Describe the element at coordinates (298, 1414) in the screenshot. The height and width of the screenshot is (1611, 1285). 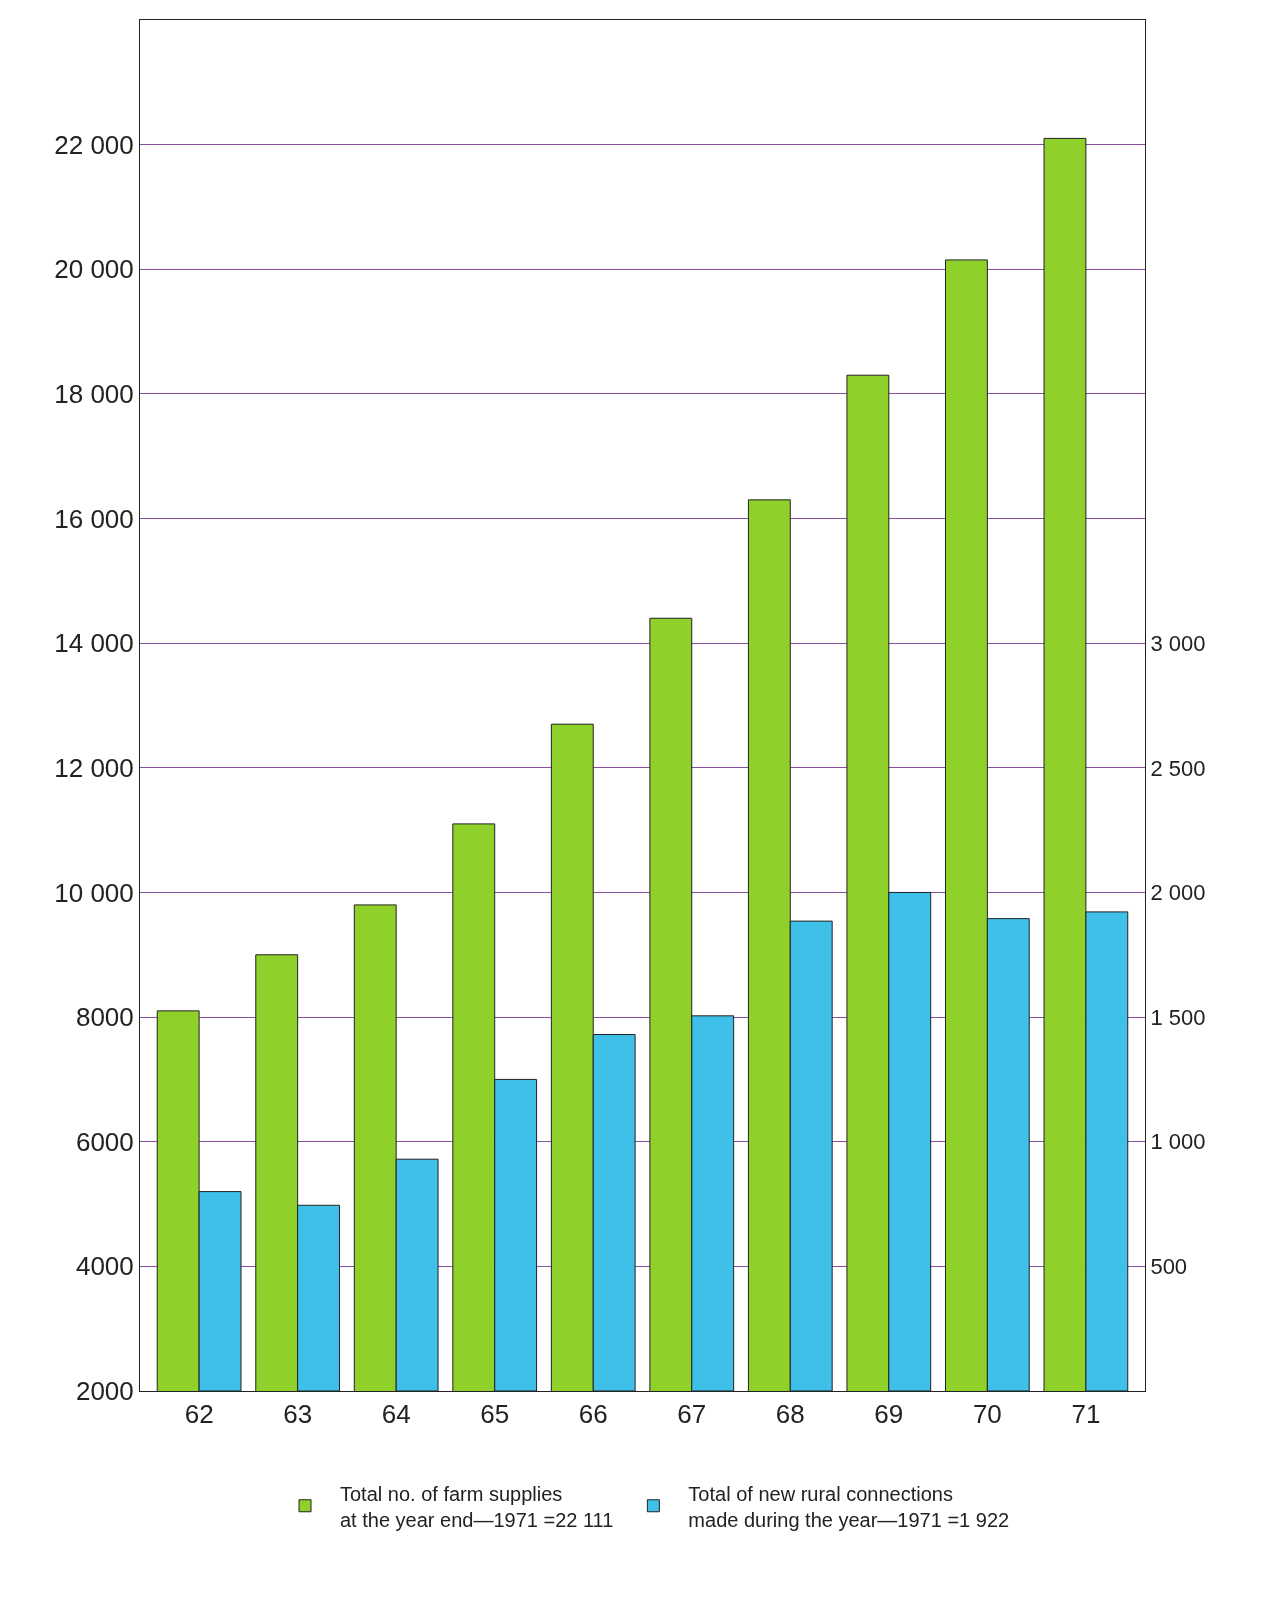
I see `x-tick-label: 63` at that location.